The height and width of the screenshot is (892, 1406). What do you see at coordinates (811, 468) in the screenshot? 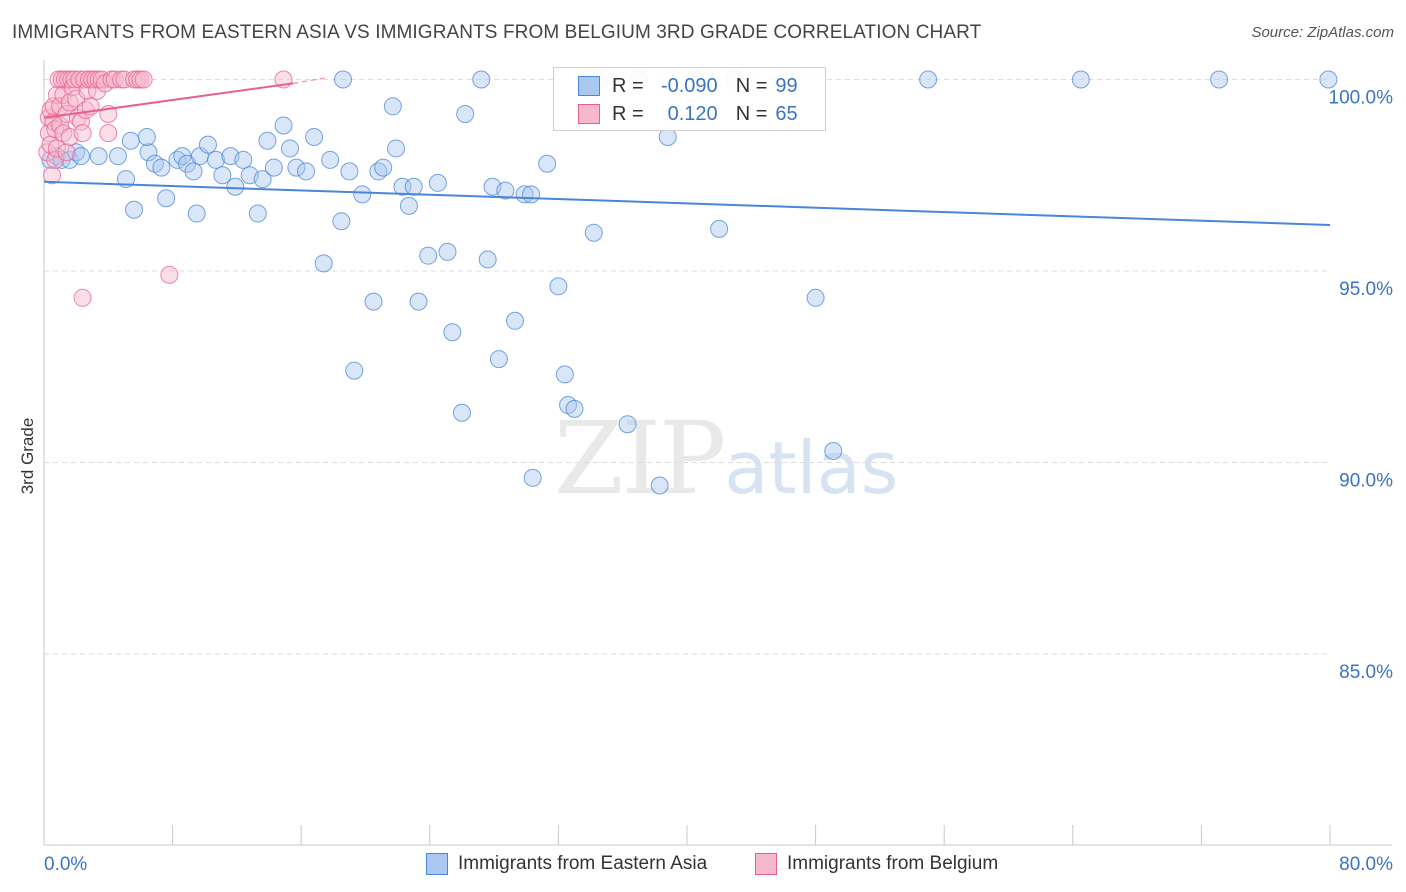
I see `watermark-atlas: atlas` at bounding box center [811, 468].